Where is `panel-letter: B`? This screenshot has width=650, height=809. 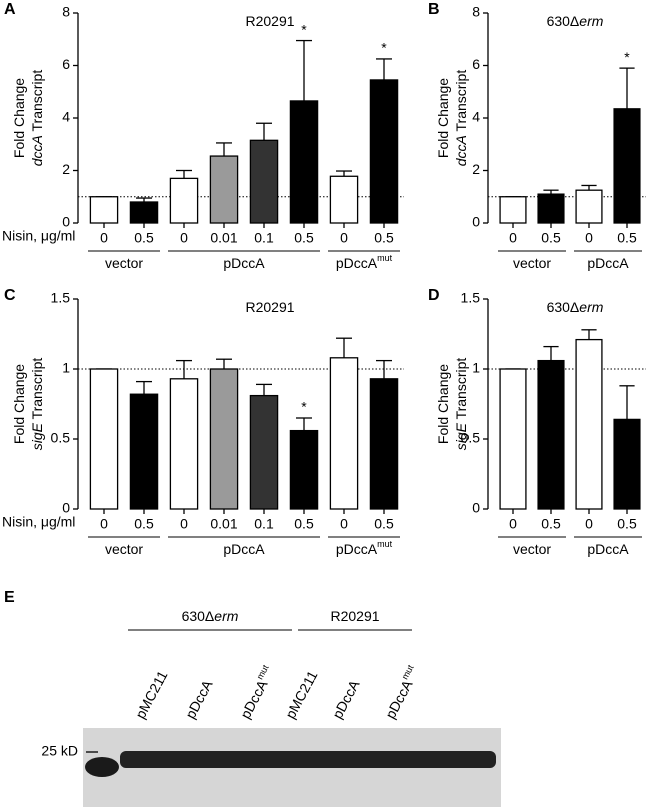 panel-letter: B is located at coordinates (434, 9).